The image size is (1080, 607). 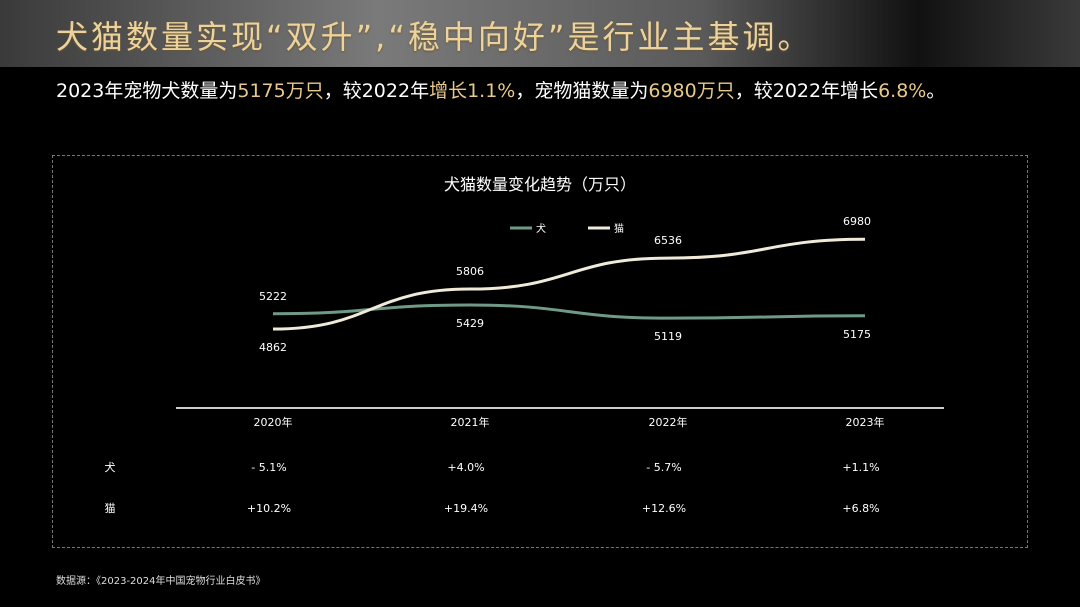 What do you see at coordinates (376, 91) in the screenshot?
I see `summary-segment: ，较2022年` at bounding box center [376, 91].